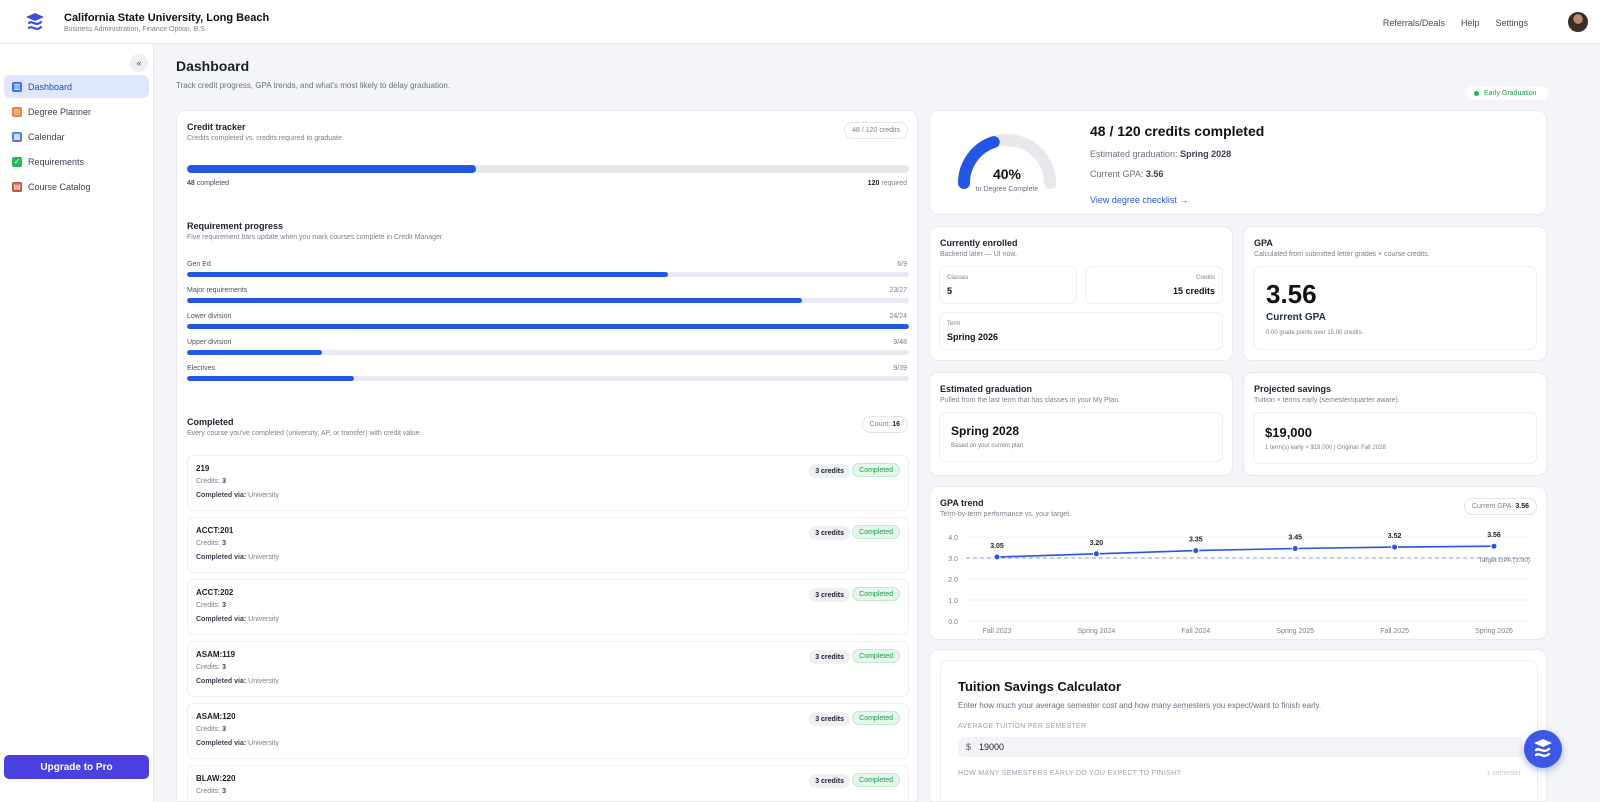 This screenshot has width=1600, height=802. Describe the element at coordinates (997, 631) in the screenshot. I see `x-tick-label: Fall 2023` at that location.